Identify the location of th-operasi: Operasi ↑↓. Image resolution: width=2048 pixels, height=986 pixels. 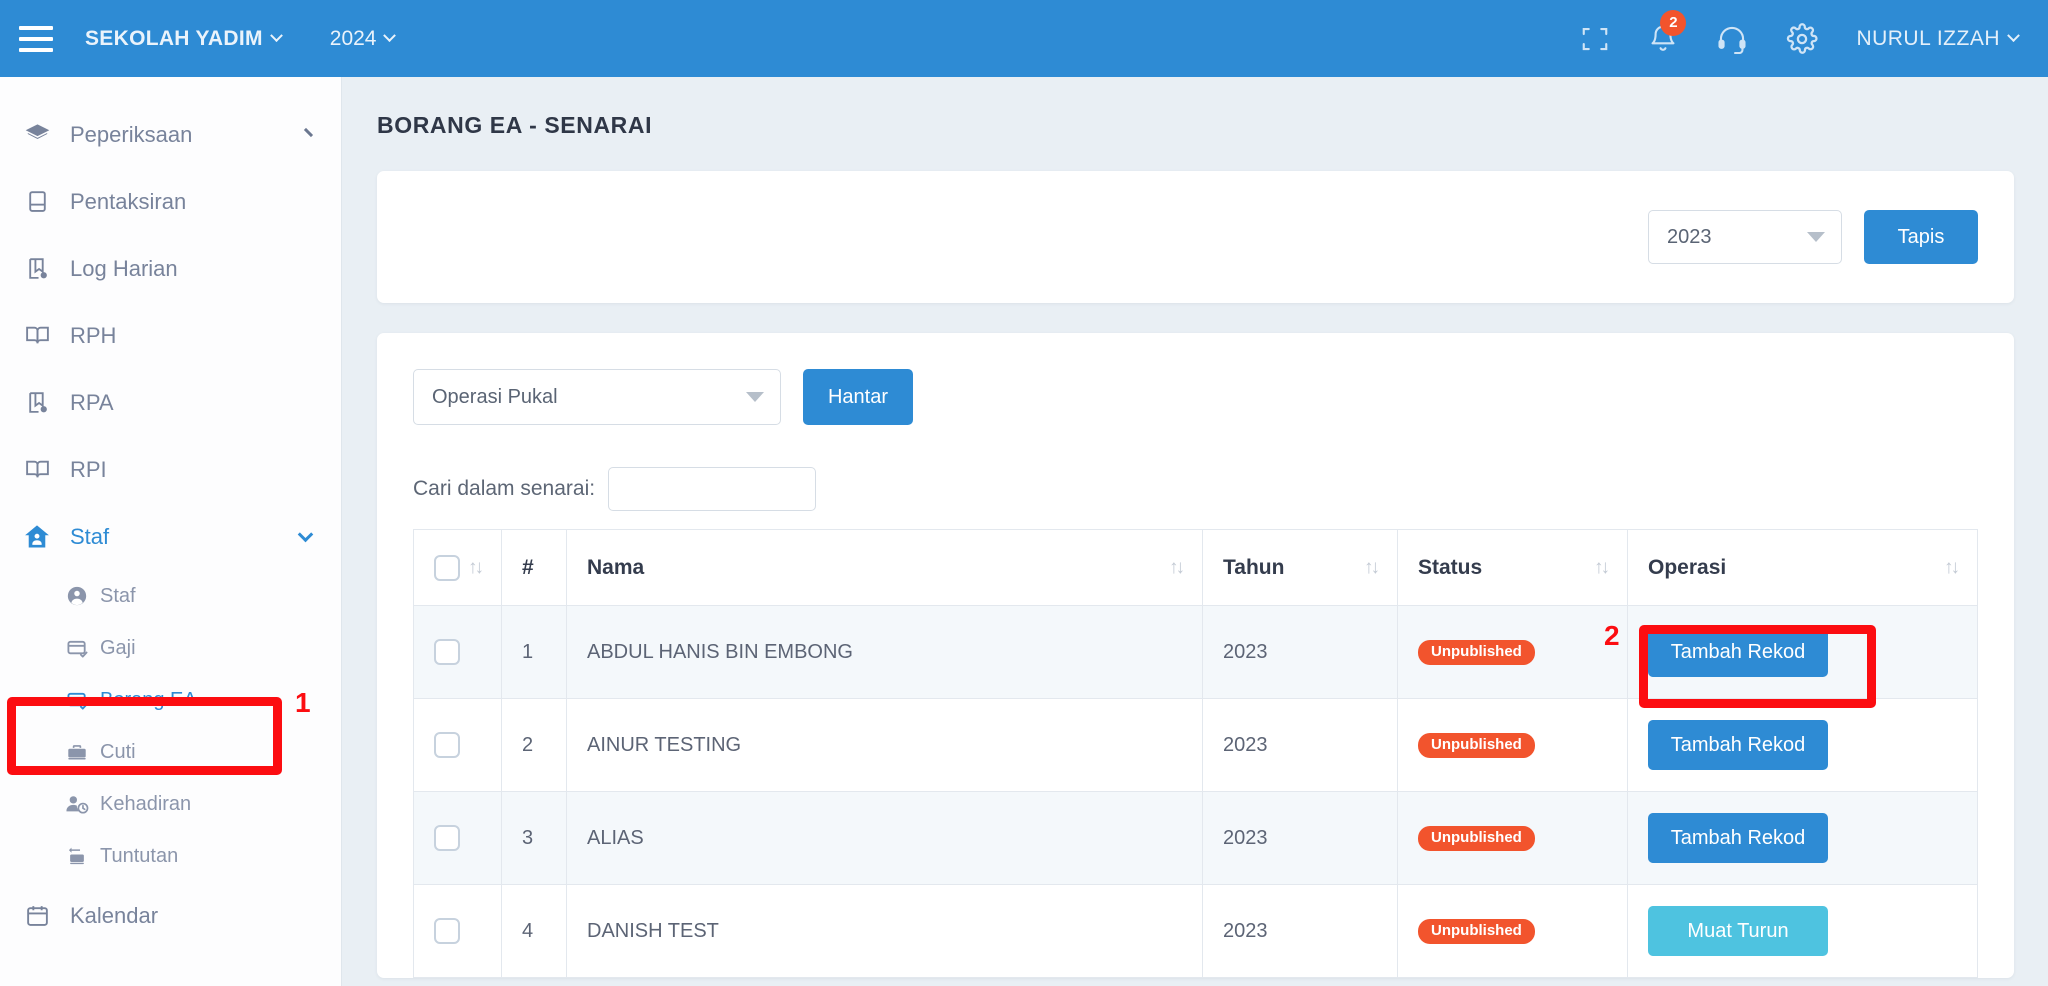
(1802, 567).